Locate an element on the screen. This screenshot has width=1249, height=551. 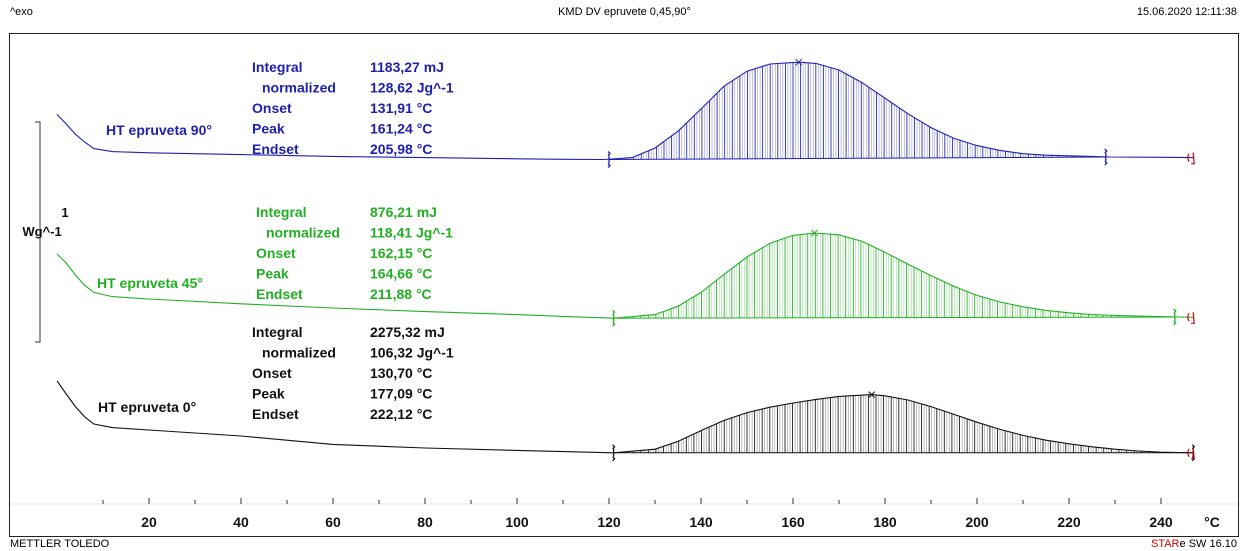
result-value-endset: 222,12 °C is located at coordinates (401, 414).